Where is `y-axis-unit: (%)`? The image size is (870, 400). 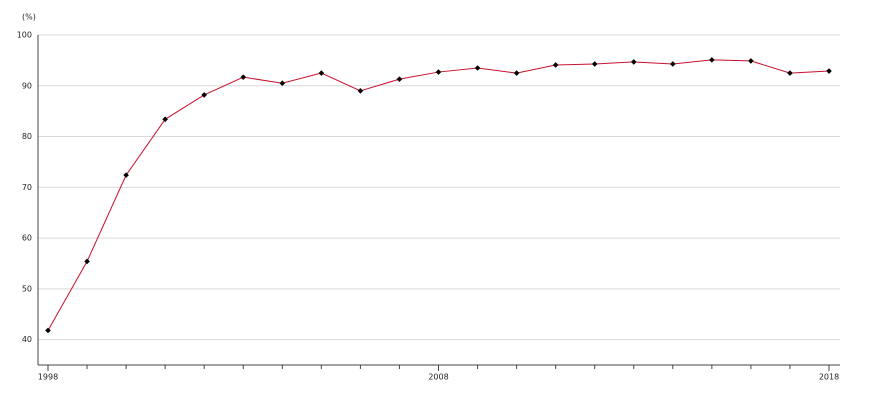 y-axis-unit: (%) is located at coordinates (29, 17).